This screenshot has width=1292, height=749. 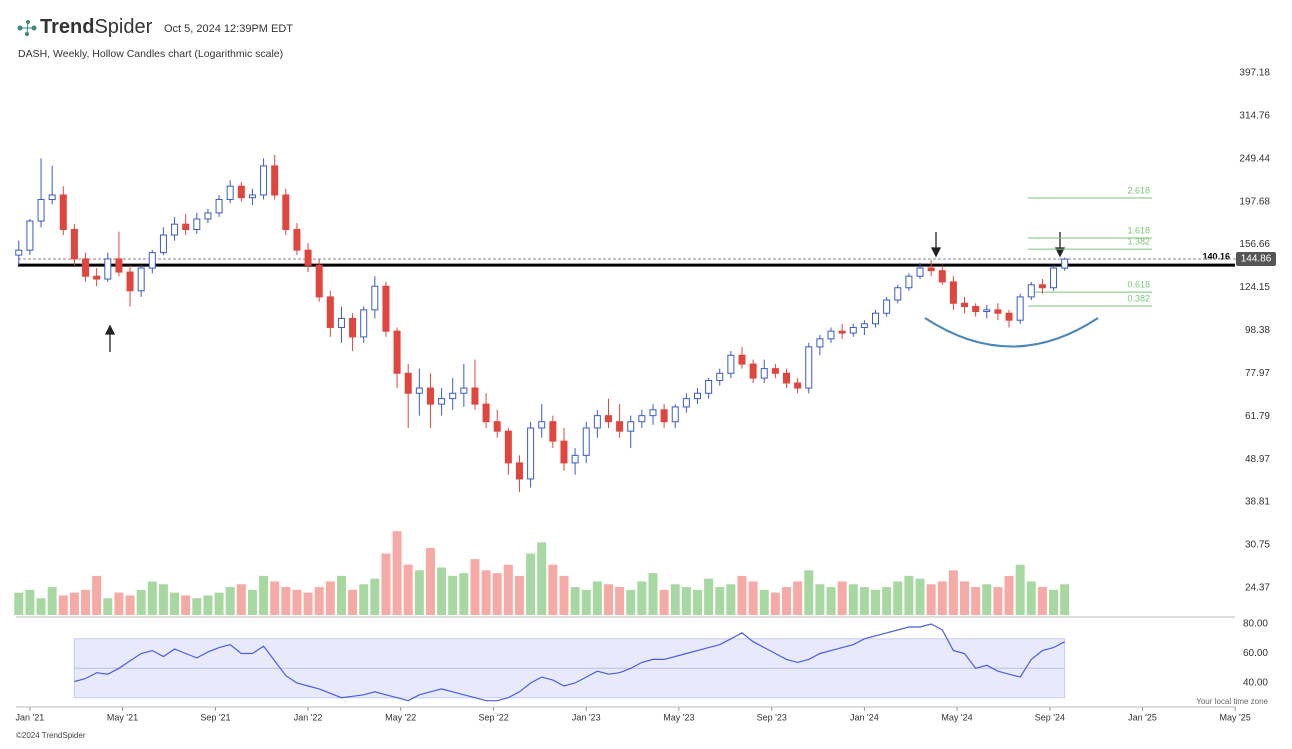 What do you see at coordinates (27, 28) in the screenshot?
I see `logo` at bounding box center [27, 28].